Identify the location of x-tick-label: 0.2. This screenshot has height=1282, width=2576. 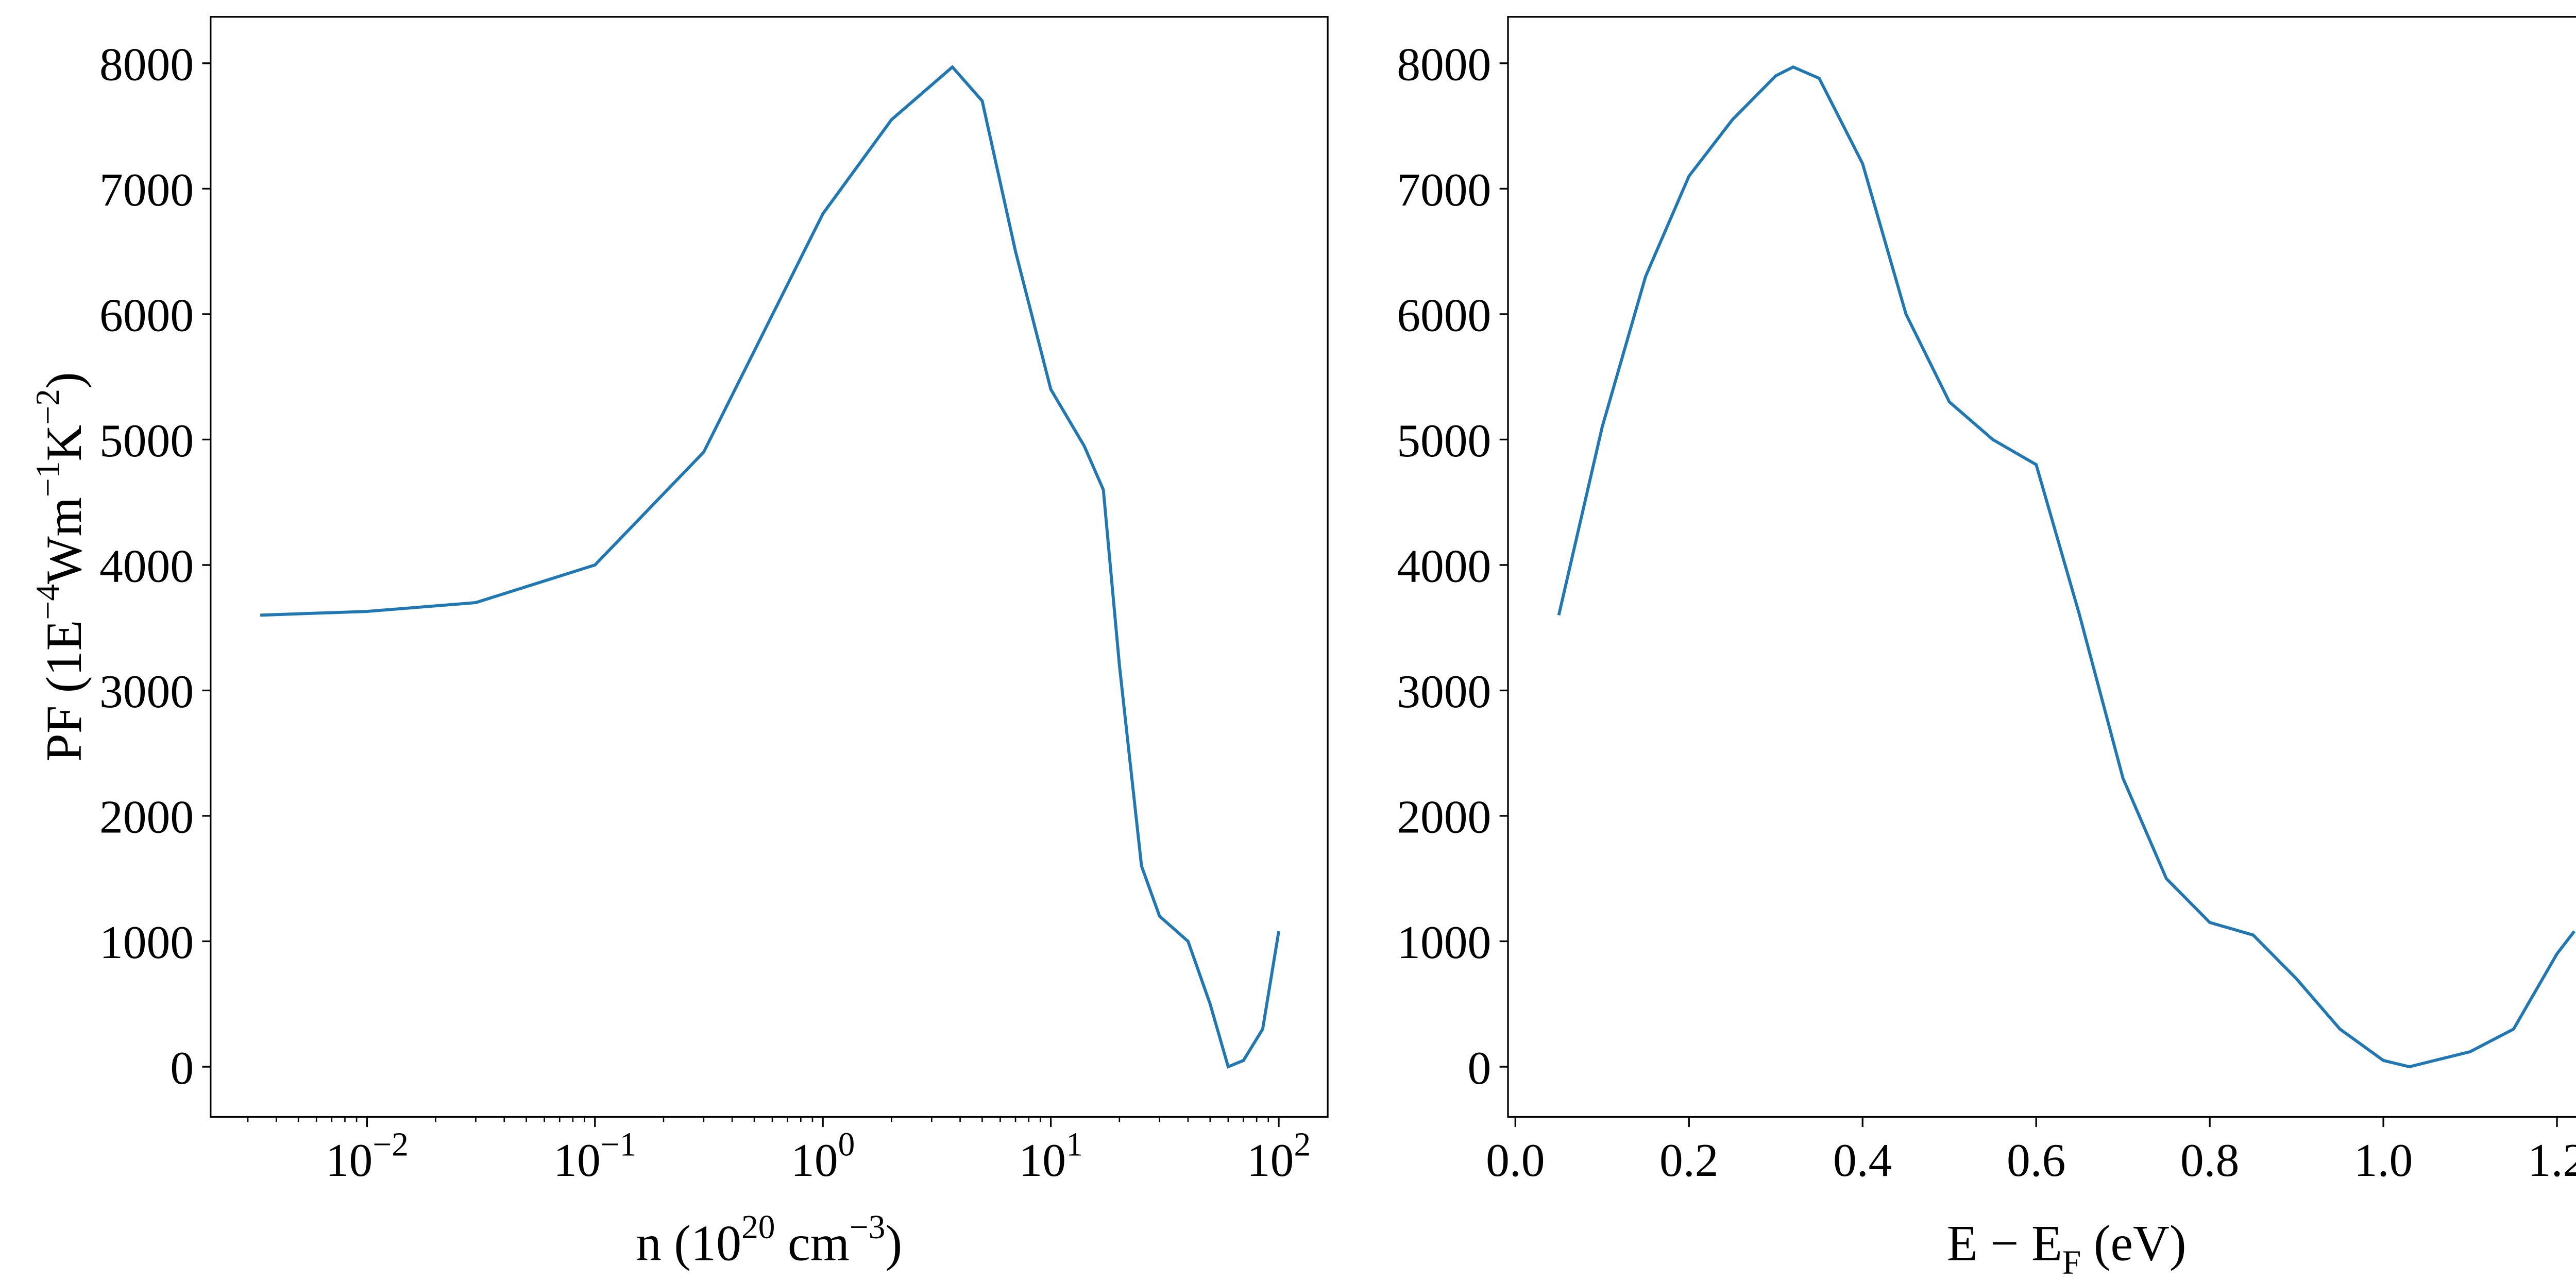
(1688, 1160).